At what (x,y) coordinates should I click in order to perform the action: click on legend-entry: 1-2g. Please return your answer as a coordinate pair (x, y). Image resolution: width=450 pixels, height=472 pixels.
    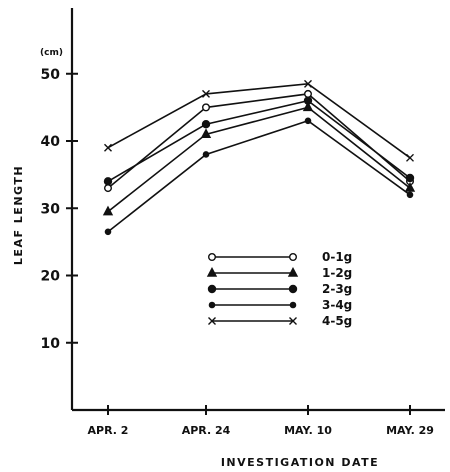
    Looking at the image, I should click on (279, 273).